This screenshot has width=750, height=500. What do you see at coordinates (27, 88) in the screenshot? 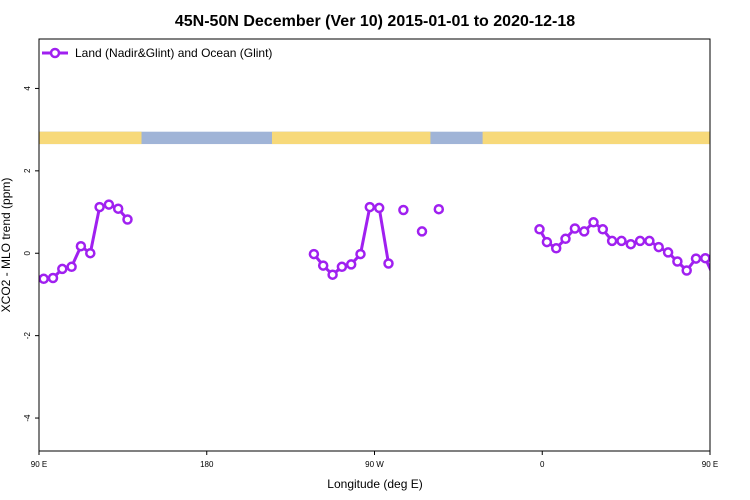
I see `y-tick-label: 4` at bounding box center [27, 88].